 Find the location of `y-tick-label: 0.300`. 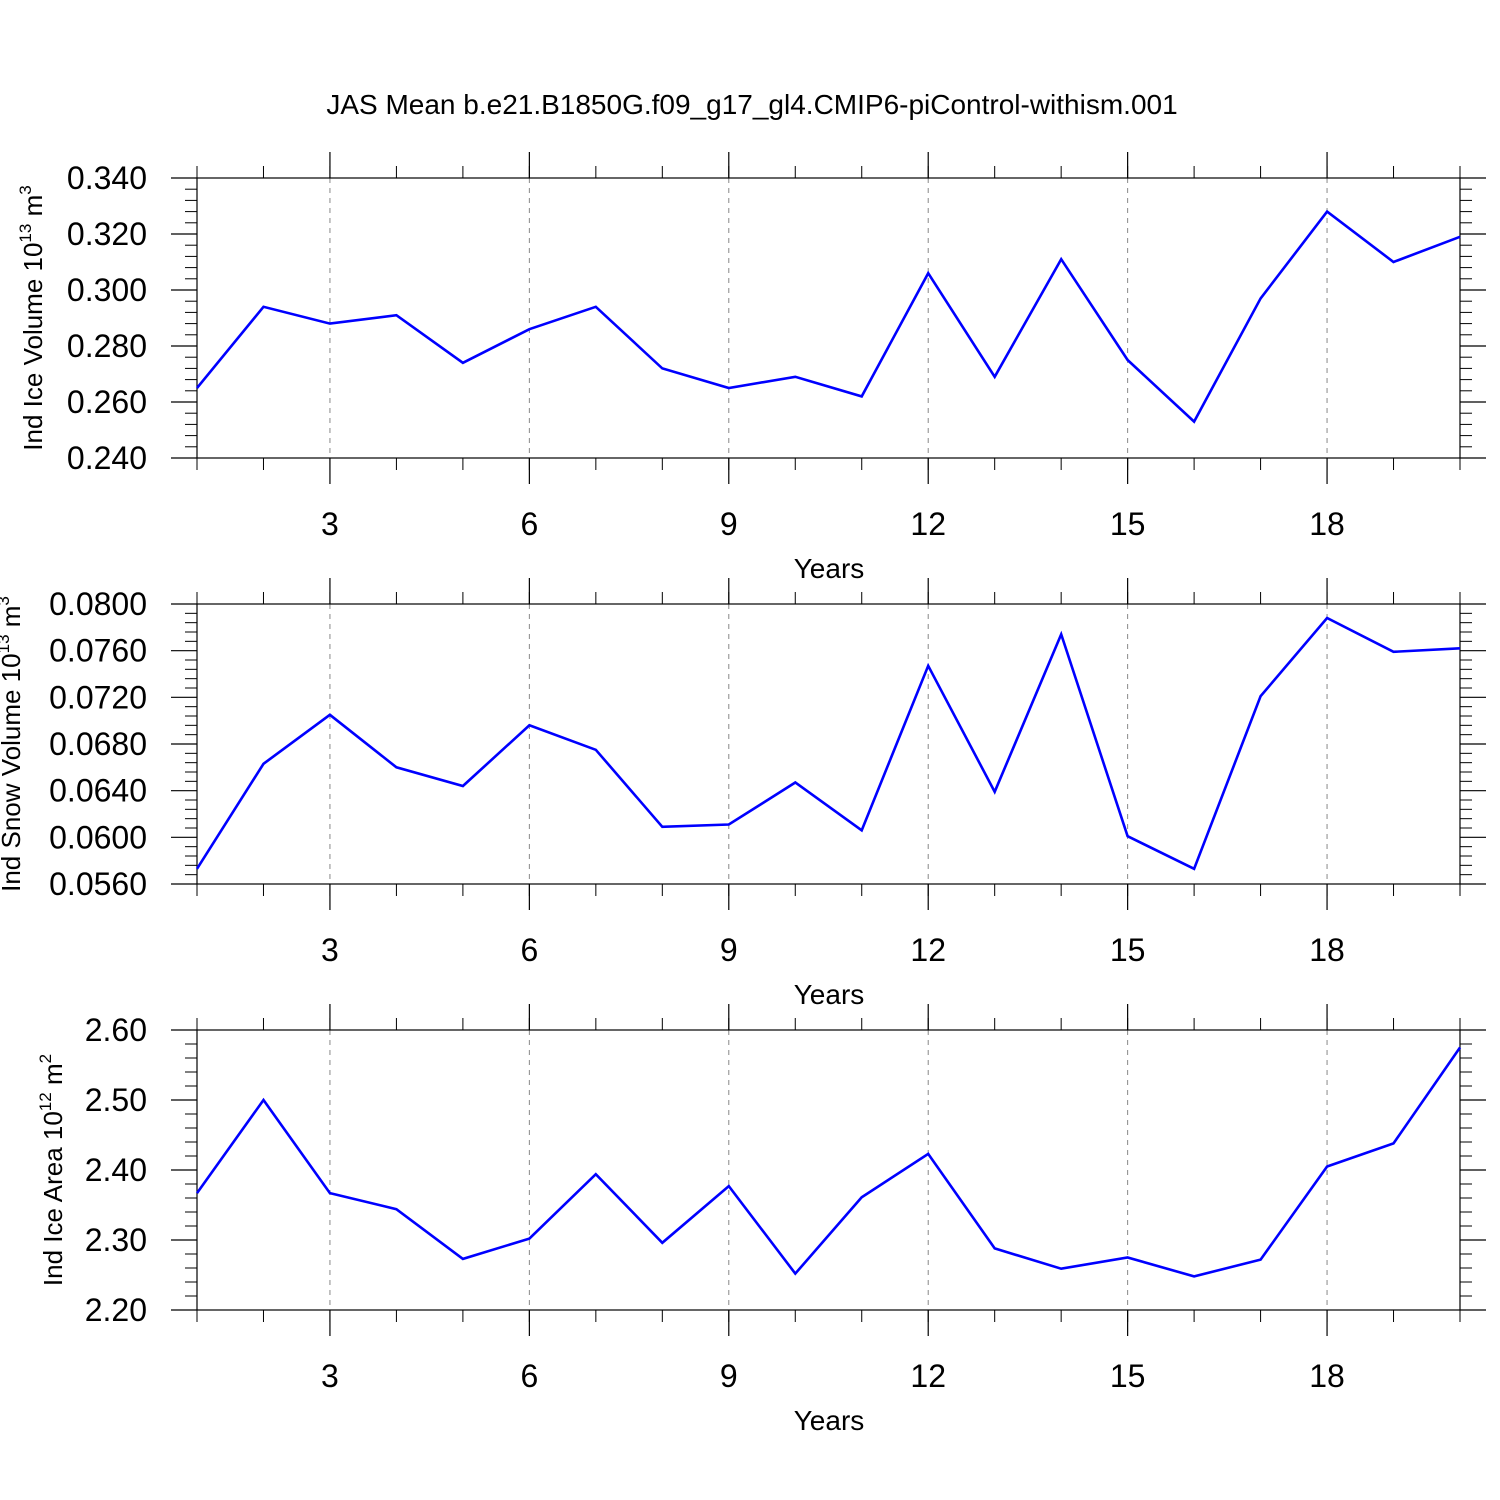

y-tick-label: 0.300 is located at coordinates (107, 290).